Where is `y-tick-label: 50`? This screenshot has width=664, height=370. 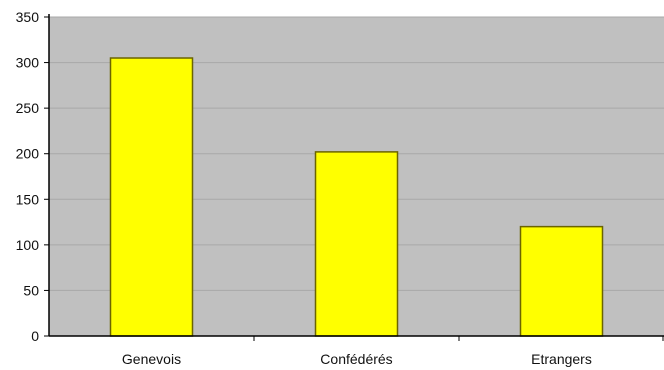
y-tick-label: 50 is located at coordinates (31, 290).